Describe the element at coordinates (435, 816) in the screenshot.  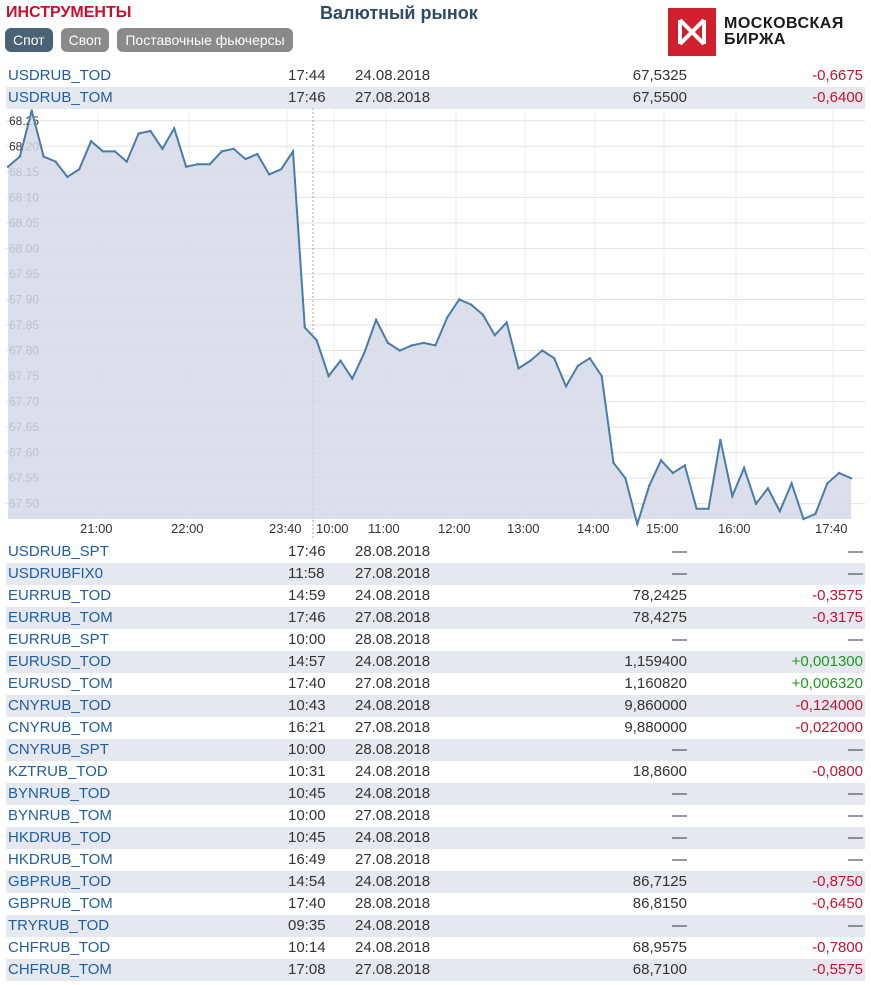
I see `instrument-row: BYNRUB_TOM 10:00 27.08.2018 — —` at that location.